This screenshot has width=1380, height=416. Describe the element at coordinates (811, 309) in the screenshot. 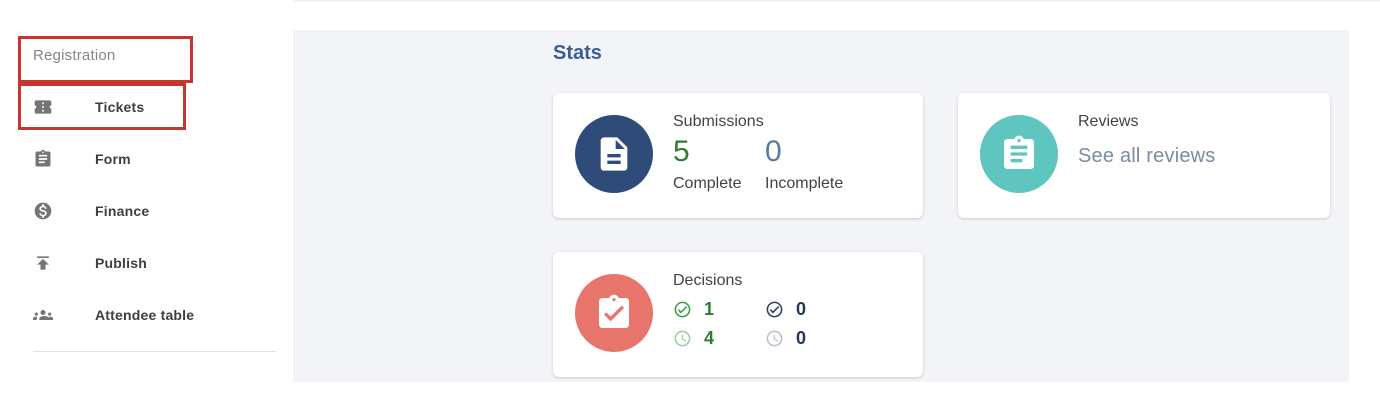

I see `rejected-stat: 0` at that location.